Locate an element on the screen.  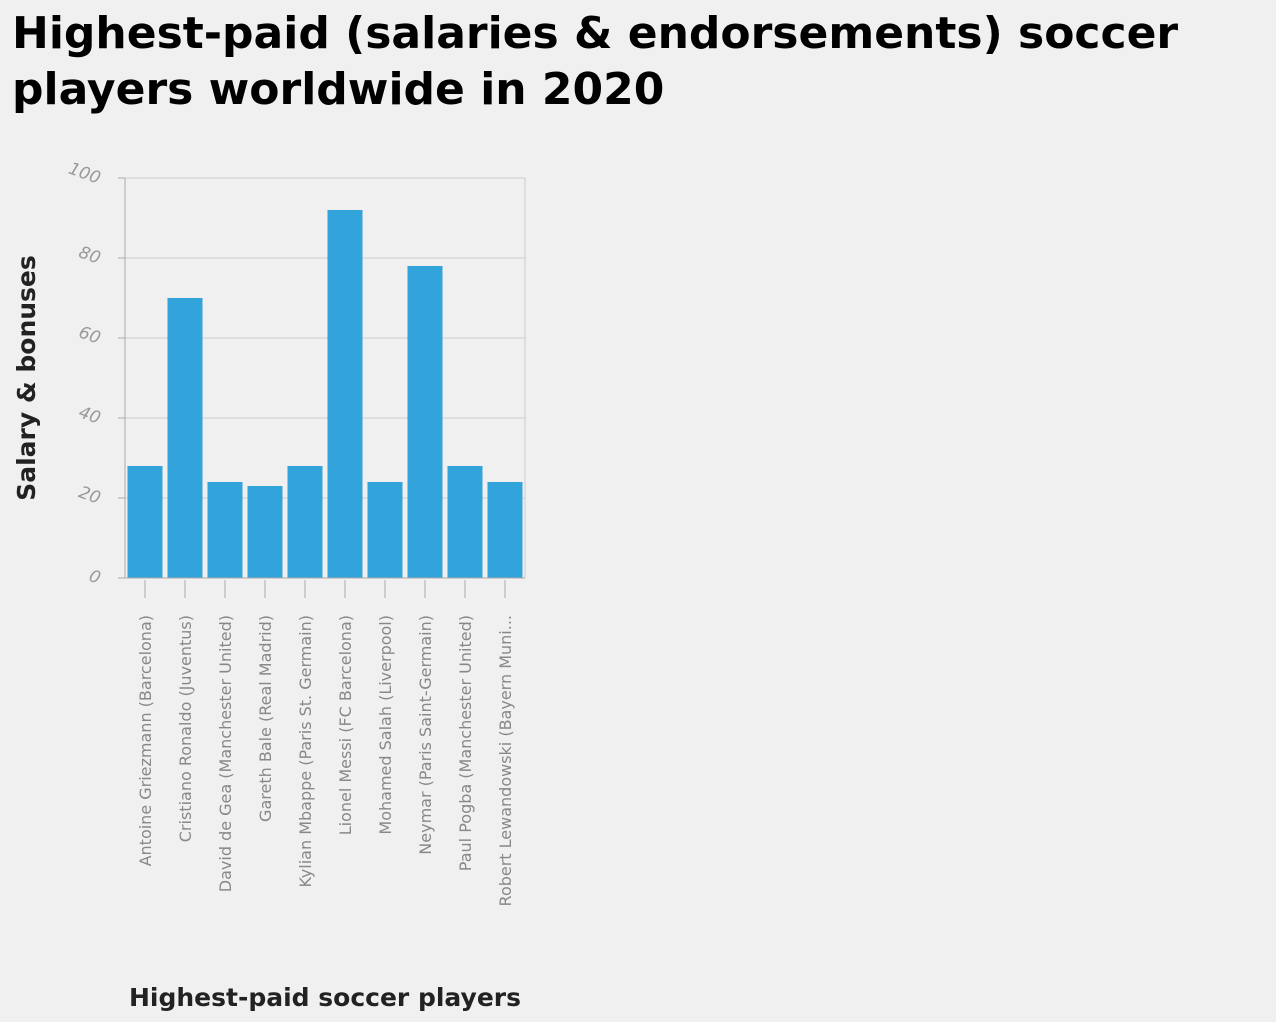
bars is located at coordinates (325, 394).